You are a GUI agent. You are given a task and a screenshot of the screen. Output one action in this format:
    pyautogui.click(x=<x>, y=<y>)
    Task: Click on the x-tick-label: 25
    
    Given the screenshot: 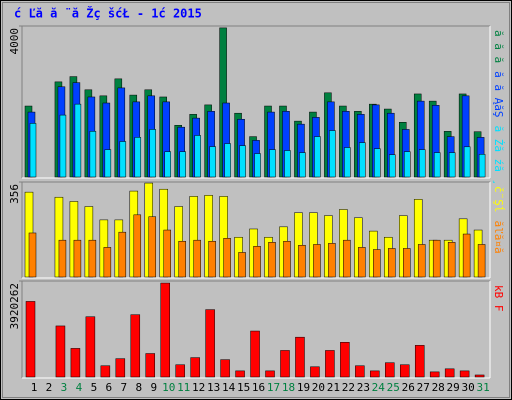 What is the action you would take?
    pyautogui.click(x=393, y=387)
    